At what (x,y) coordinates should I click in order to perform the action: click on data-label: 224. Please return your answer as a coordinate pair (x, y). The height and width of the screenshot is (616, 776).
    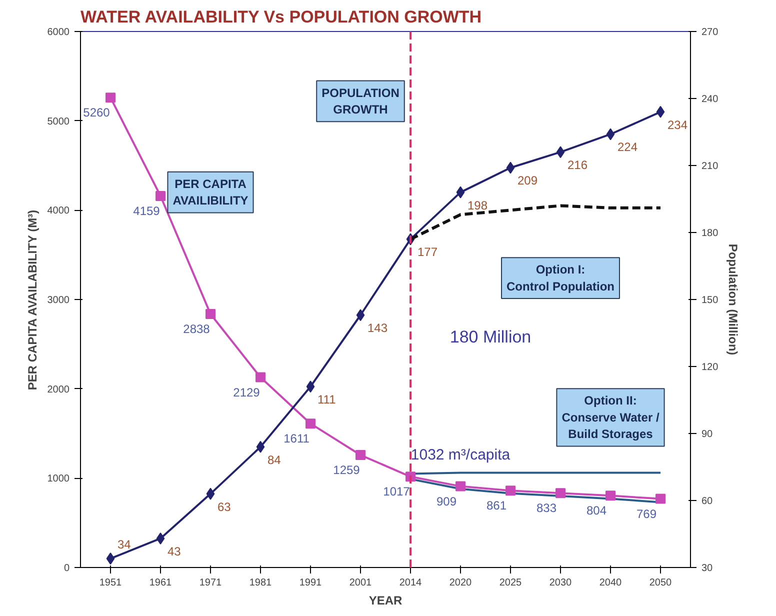
    Looking at the image, I should click on (628, 147).